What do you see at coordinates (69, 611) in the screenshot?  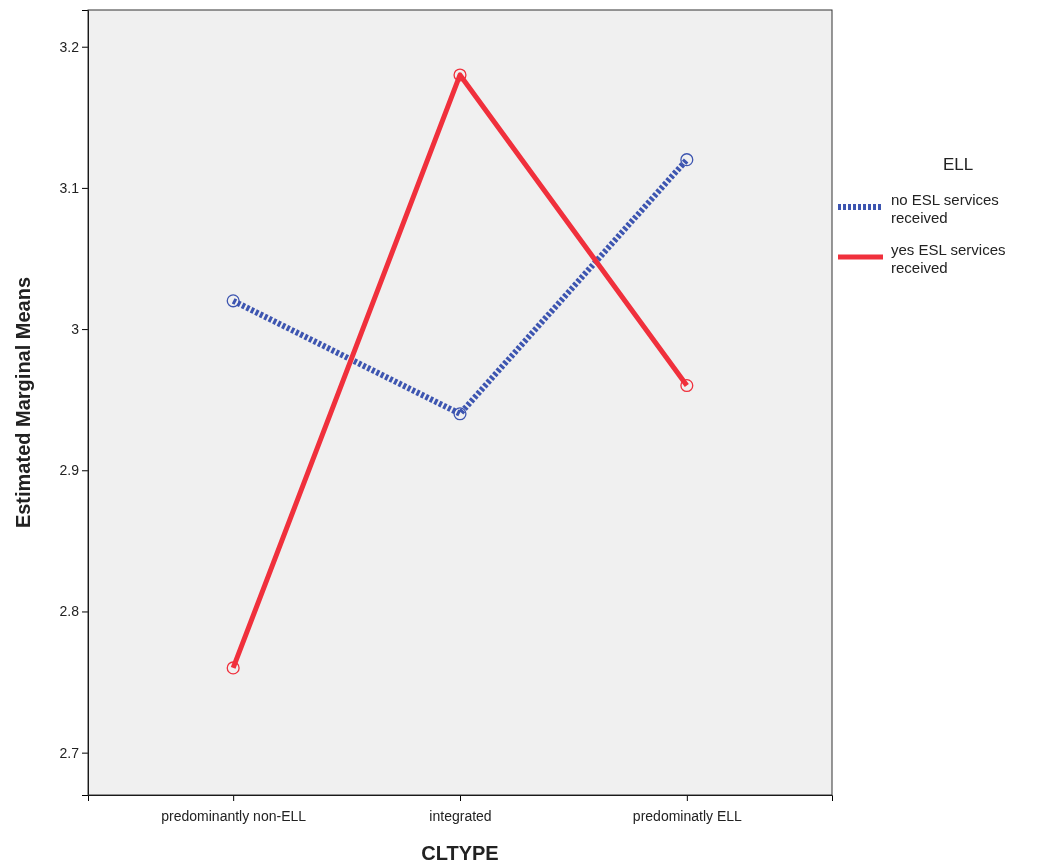 I see `y-tick-label: 2.8` at bounding box center [69, 611].